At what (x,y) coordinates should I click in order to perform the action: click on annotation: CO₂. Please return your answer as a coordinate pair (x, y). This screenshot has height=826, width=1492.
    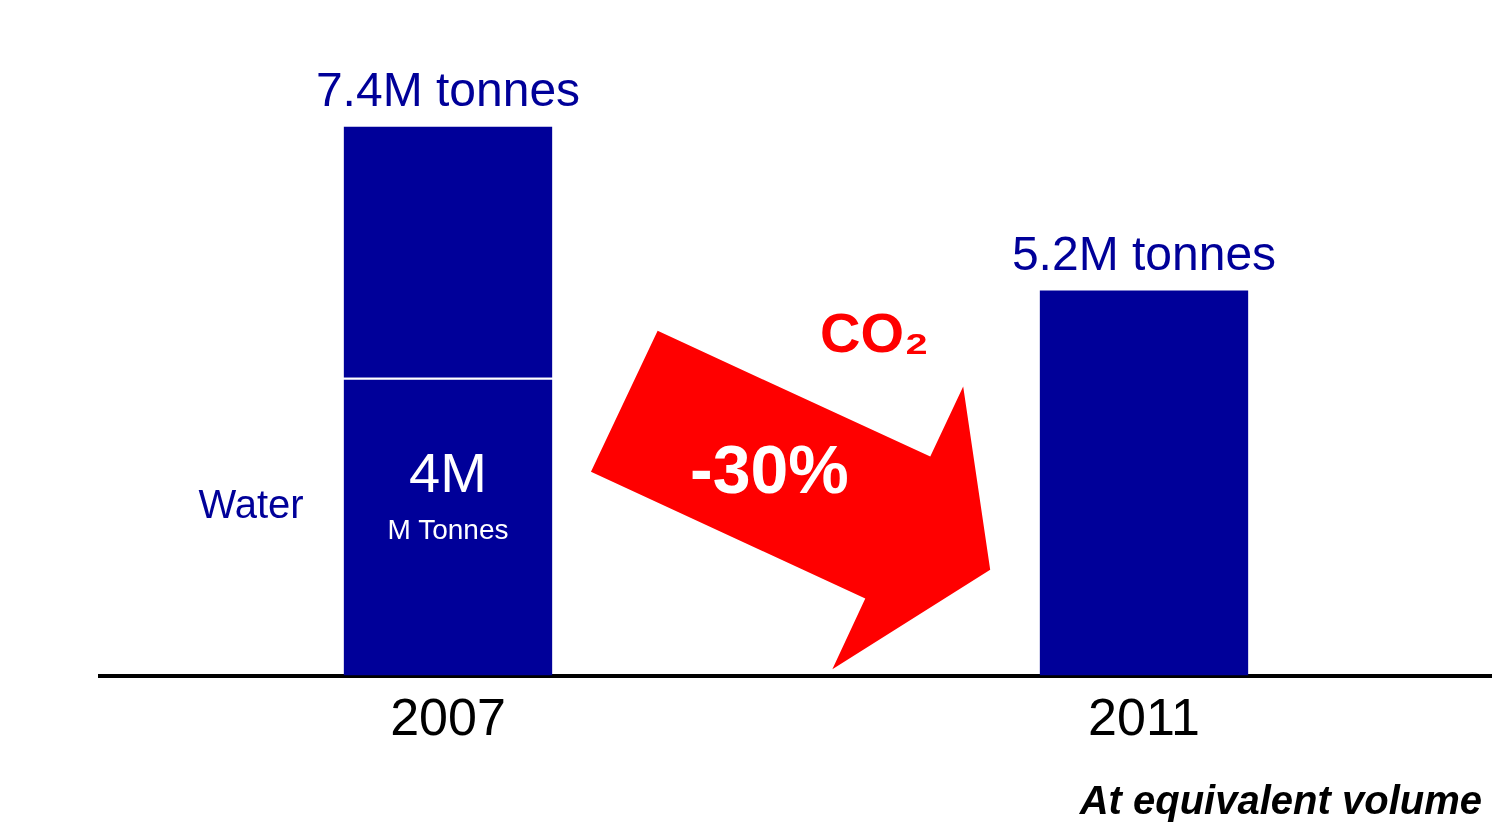
    Looking at the image, I should click on (874, 332).